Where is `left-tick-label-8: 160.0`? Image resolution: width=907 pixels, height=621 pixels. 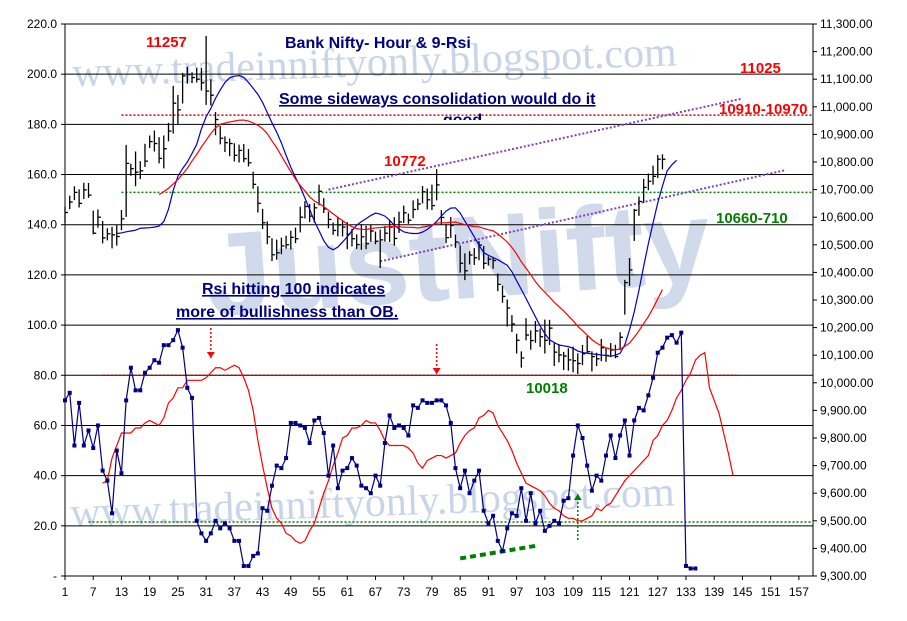
left-tick-label-8: 160.0 is located at coordinates (42, 175).